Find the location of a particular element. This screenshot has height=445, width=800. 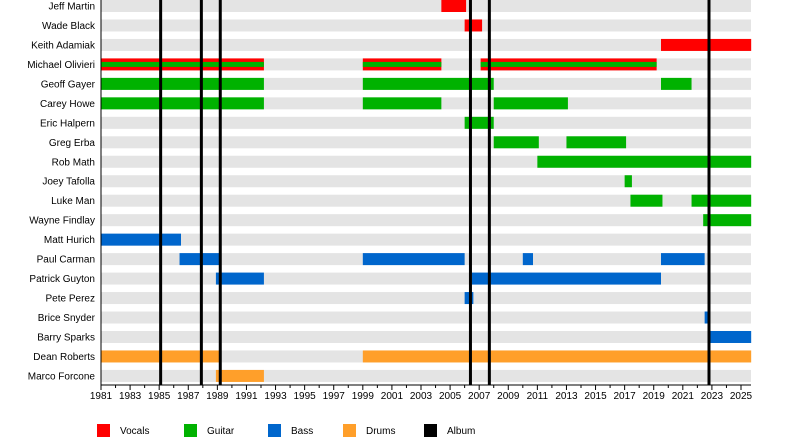

legend-label-guitar: Guitar is located at coordinates (221, 431).